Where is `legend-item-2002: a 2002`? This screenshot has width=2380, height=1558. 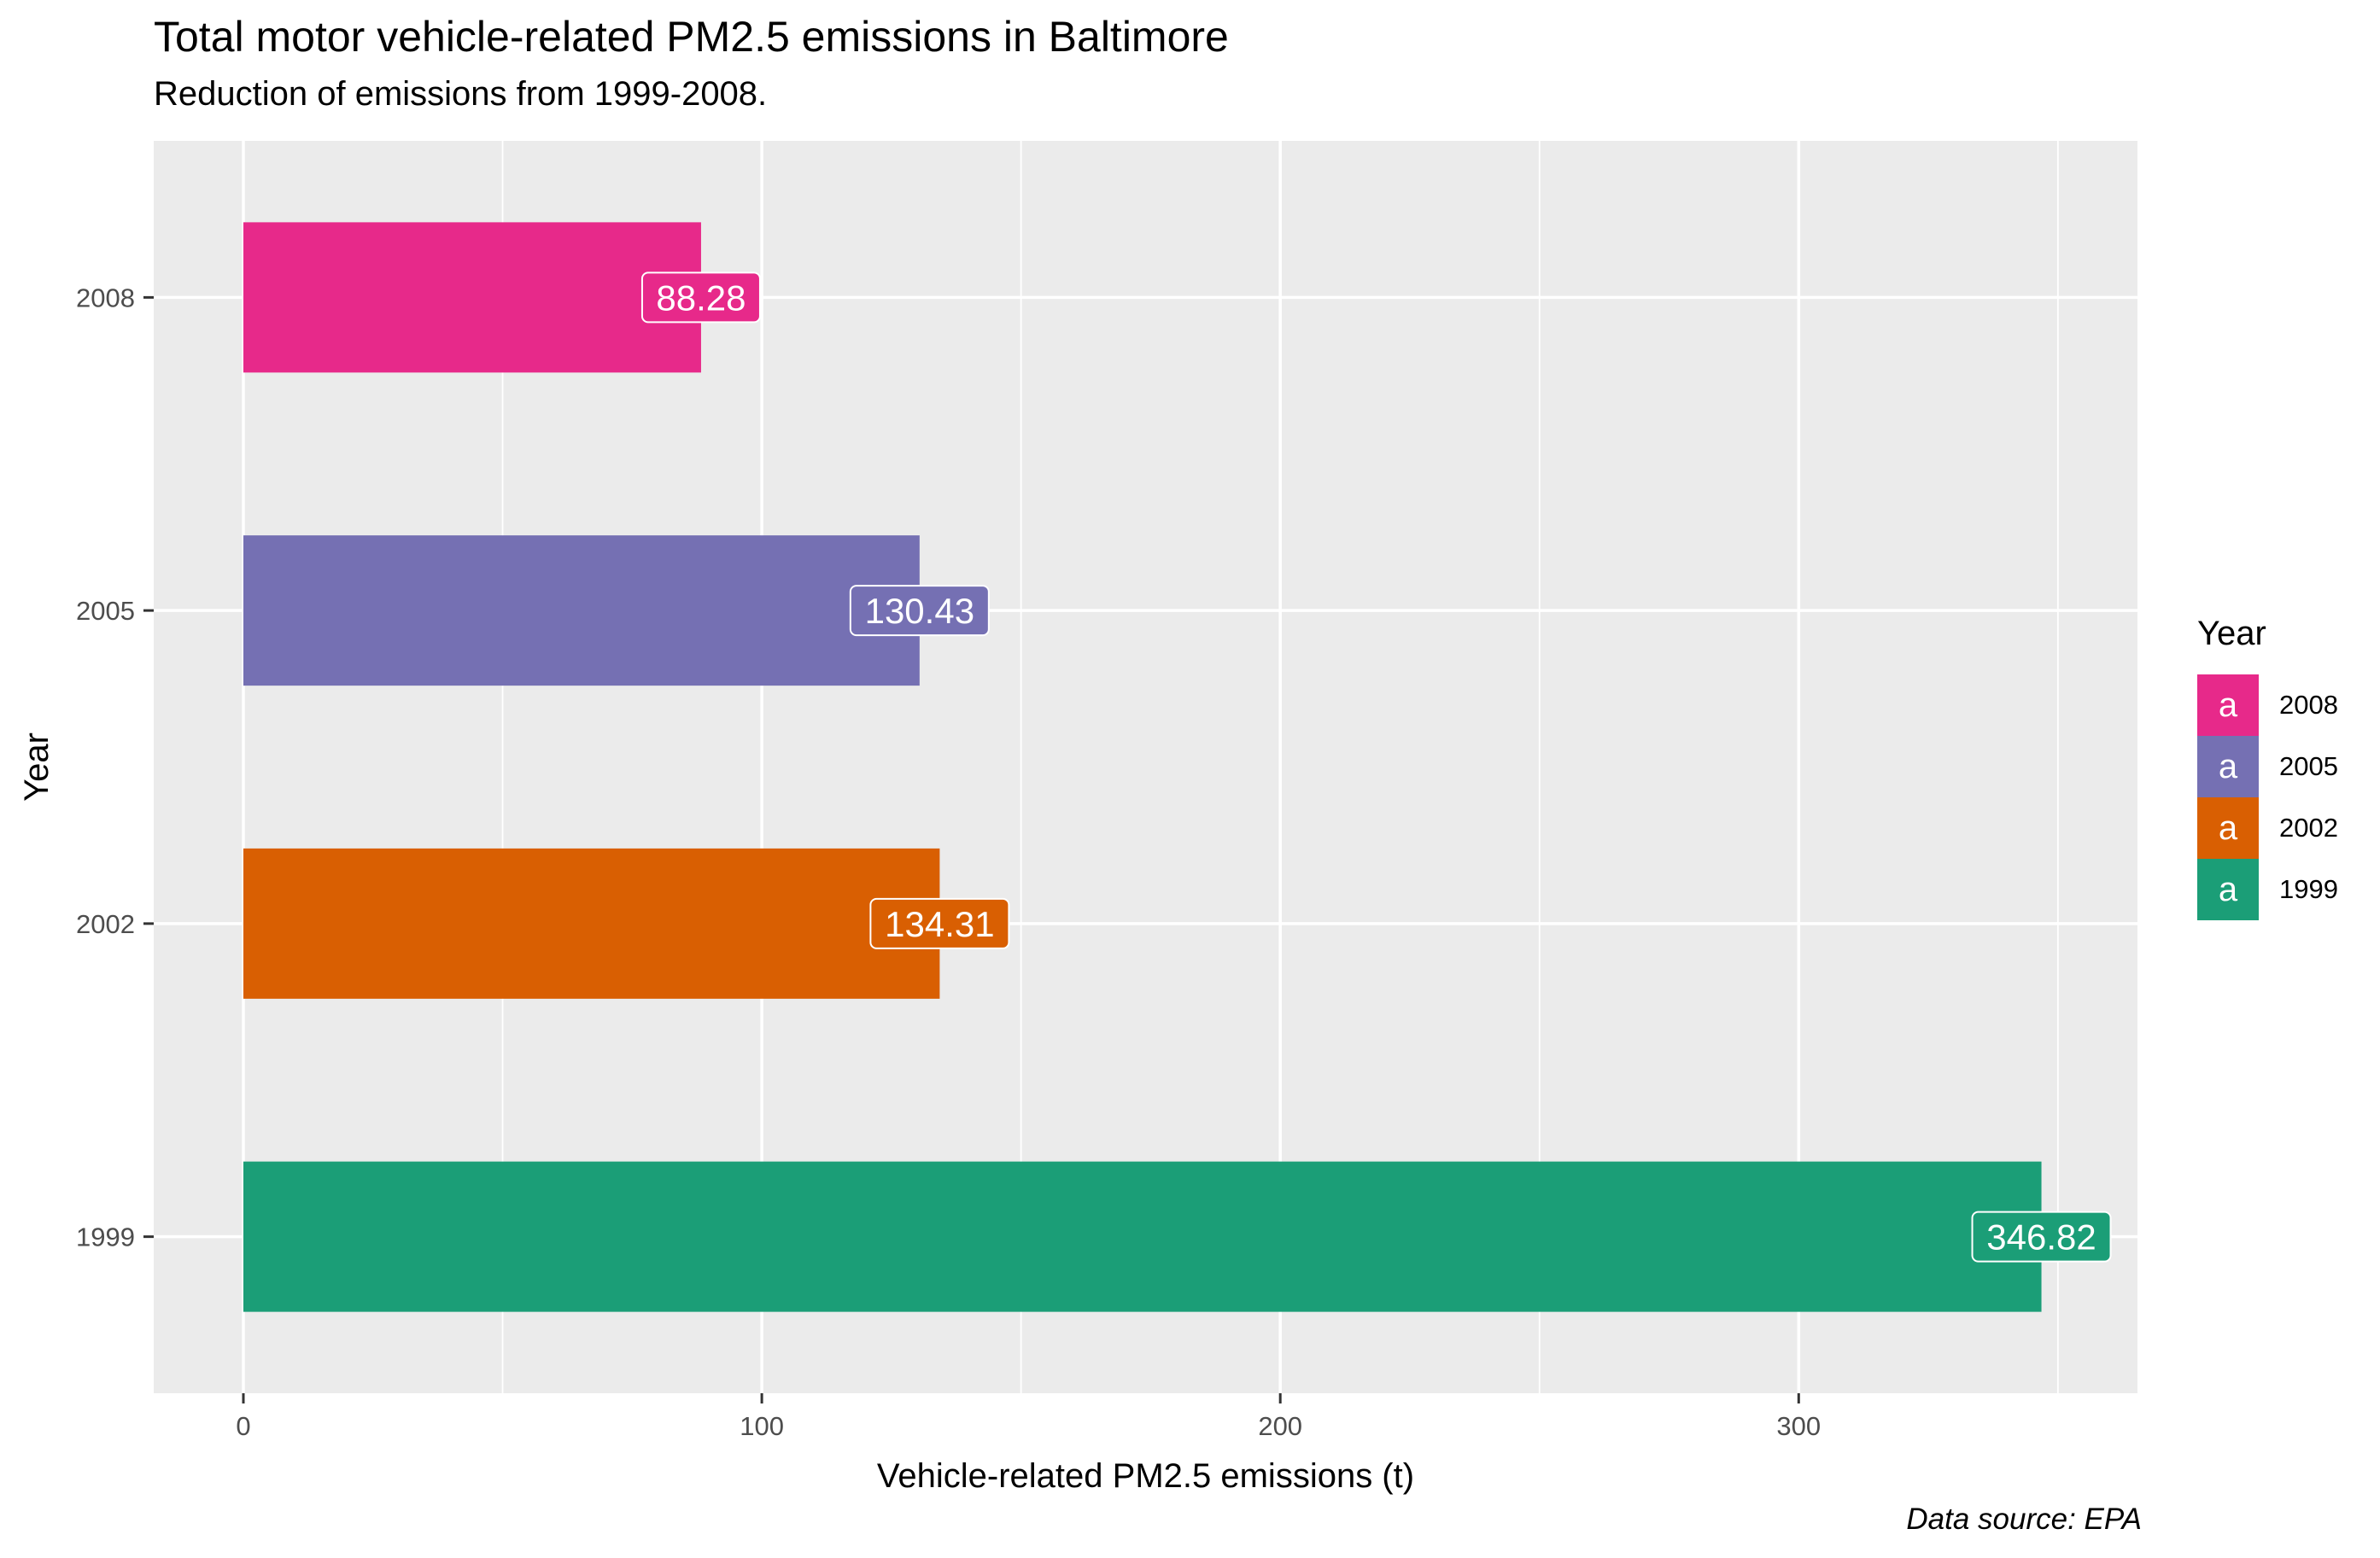 legend-item-2002: a 2002 is located at coordinates (2267, 828).